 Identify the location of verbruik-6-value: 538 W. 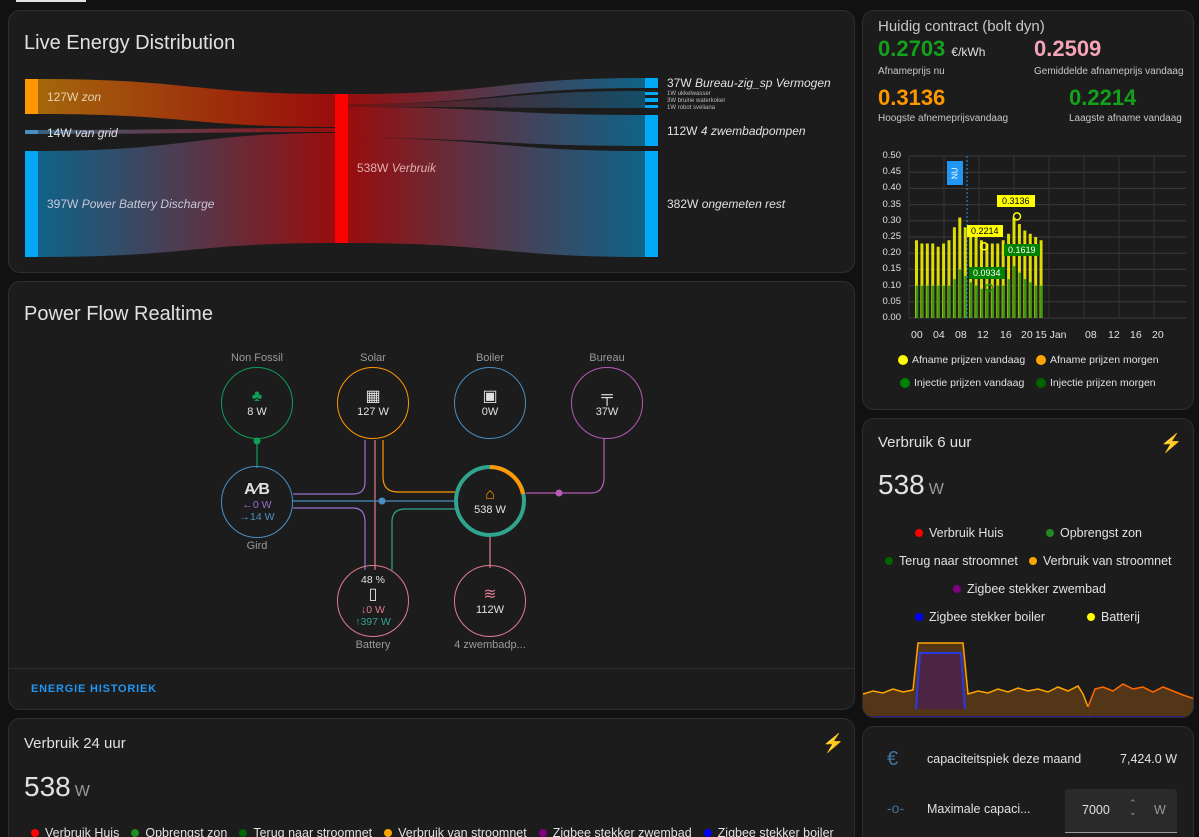
(911, 484).